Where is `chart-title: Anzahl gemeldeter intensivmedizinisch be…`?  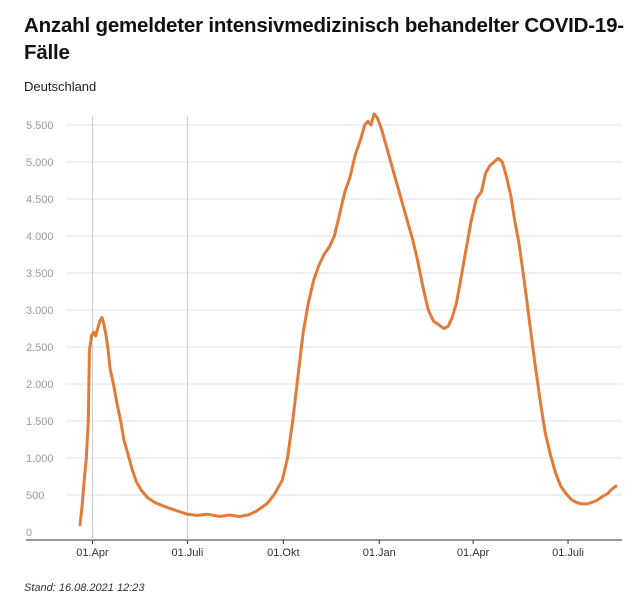 chart-title: Anzahl gemeldeter intensivmedizinisch be… is located at coordinates (324, 39).